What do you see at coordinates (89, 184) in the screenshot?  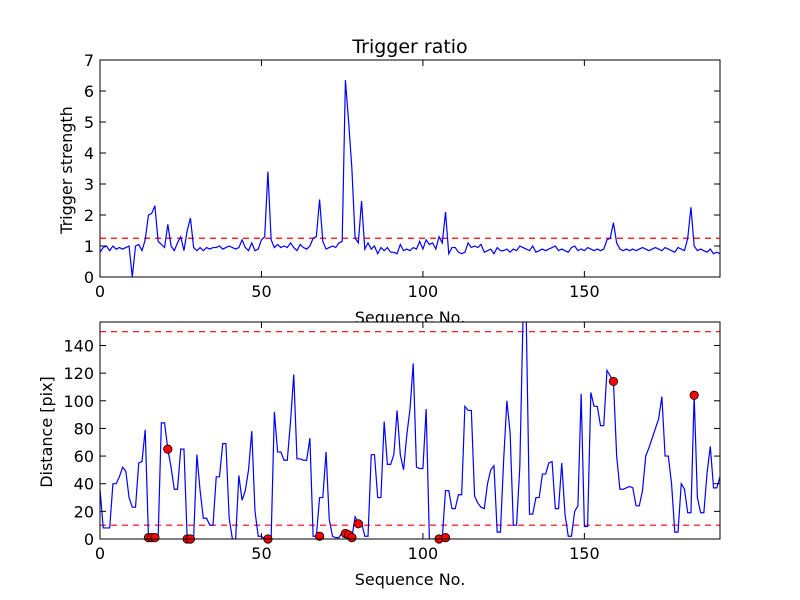 I see `y-tick-label: 3` at bounding box center [89, 184].